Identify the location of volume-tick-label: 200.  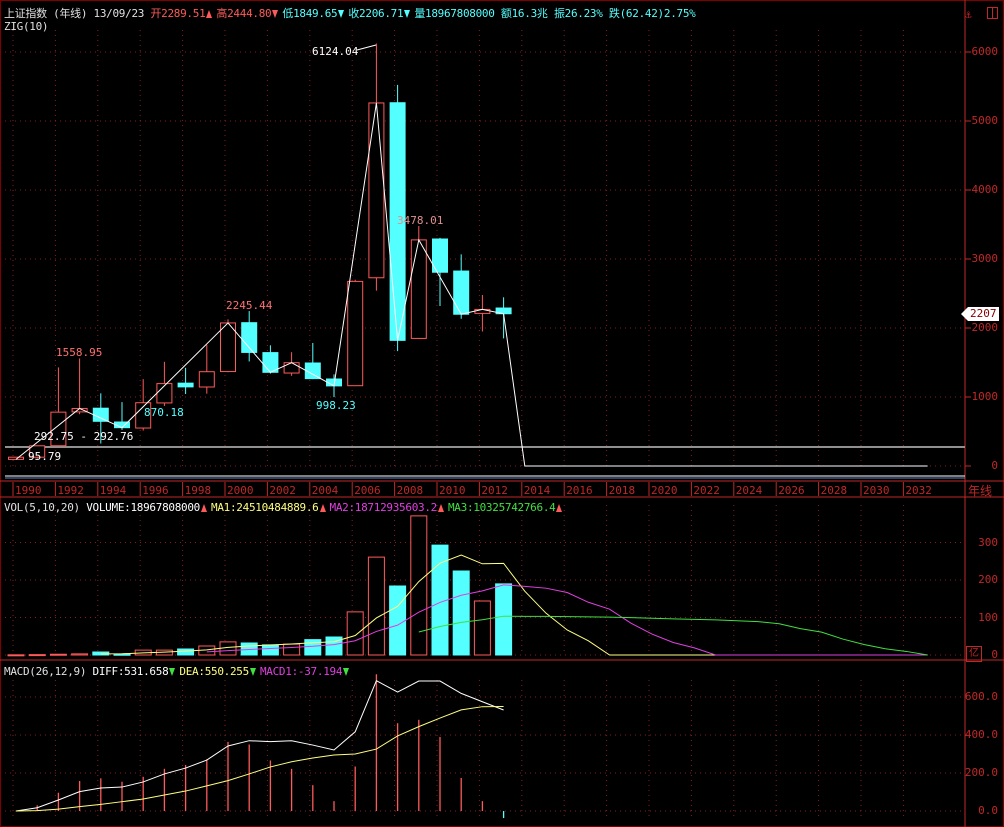
(988, 579).